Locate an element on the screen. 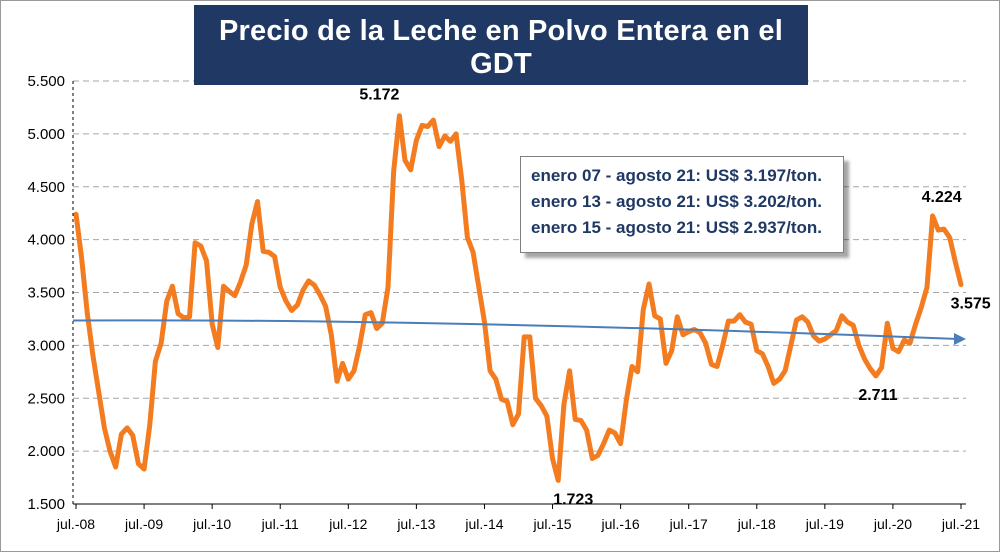  x-tick-label: jul.-21 is located at coordinates (960, 524).